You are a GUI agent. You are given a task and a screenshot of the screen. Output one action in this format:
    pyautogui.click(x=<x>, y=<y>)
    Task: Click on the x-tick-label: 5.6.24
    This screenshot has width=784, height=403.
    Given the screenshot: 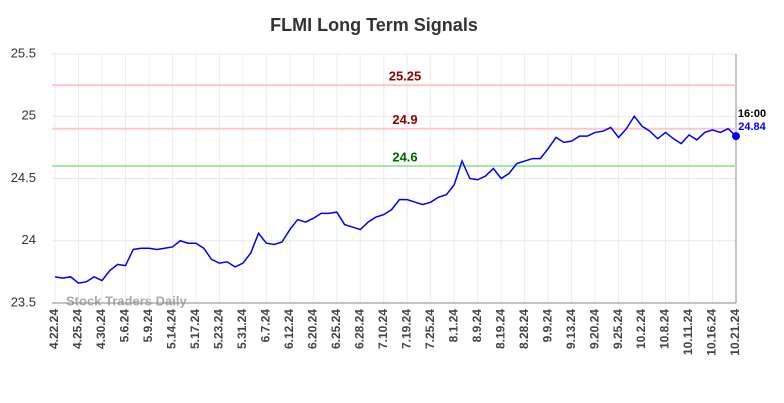 What is the action you would take?
    pyautogui.click(x=125, y=326)
    